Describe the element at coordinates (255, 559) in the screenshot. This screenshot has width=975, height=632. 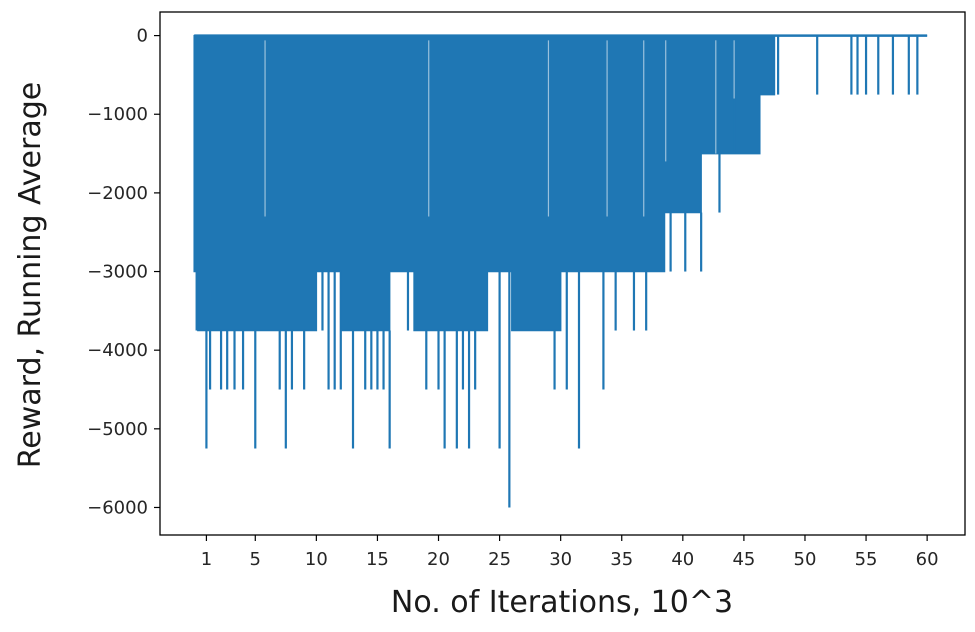
I see `x-tick-label: 5` at that location.